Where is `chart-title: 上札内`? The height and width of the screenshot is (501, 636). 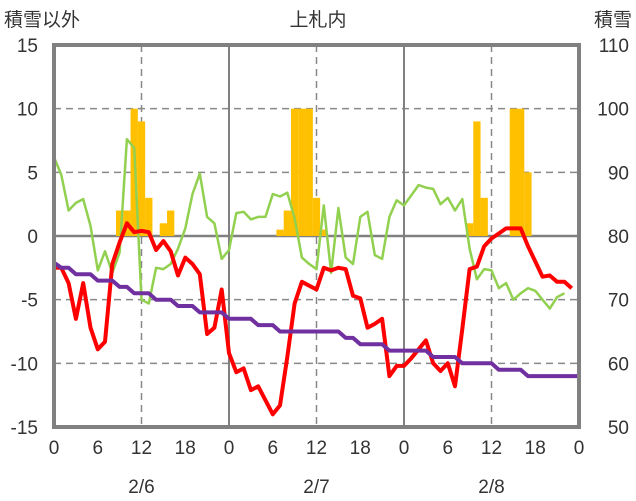 chart-title: 上札内 is located at coordinates (317, 20).